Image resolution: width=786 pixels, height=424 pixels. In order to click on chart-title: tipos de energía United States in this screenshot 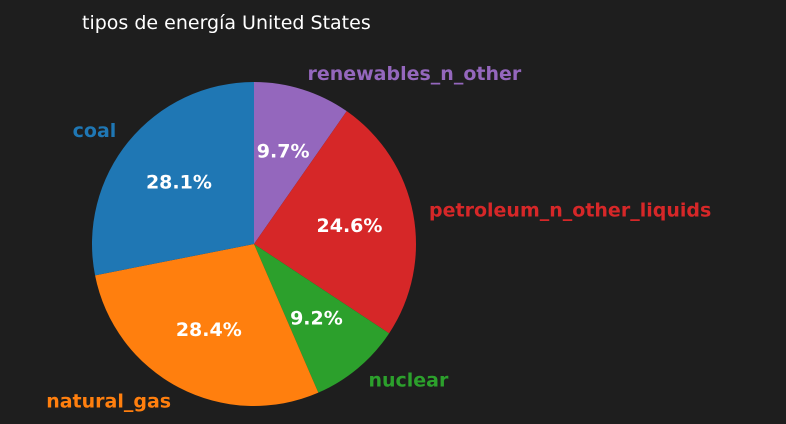, I will do `click(226, 23)`.